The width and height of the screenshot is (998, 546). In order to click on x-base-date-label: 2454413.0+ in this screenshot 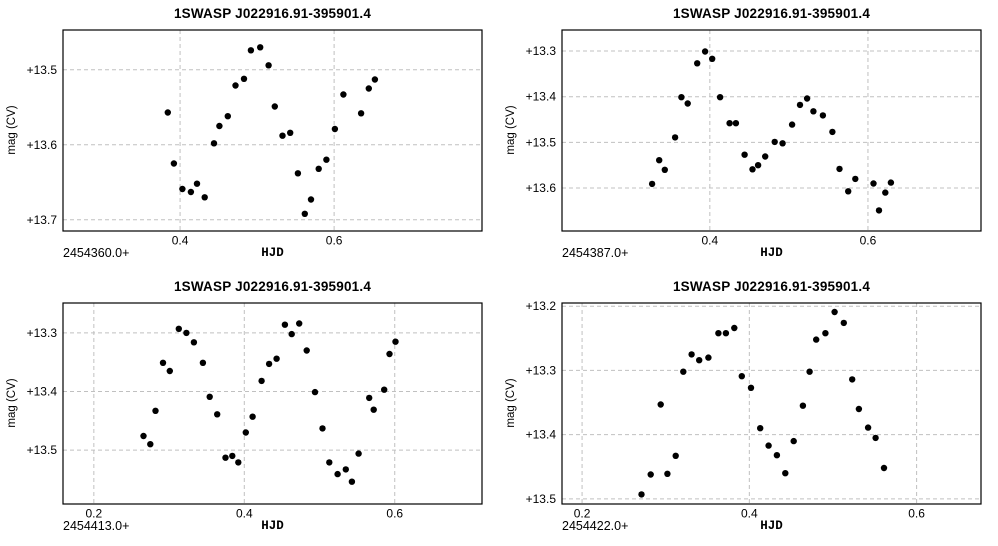, I will do `click(96, 526)`.